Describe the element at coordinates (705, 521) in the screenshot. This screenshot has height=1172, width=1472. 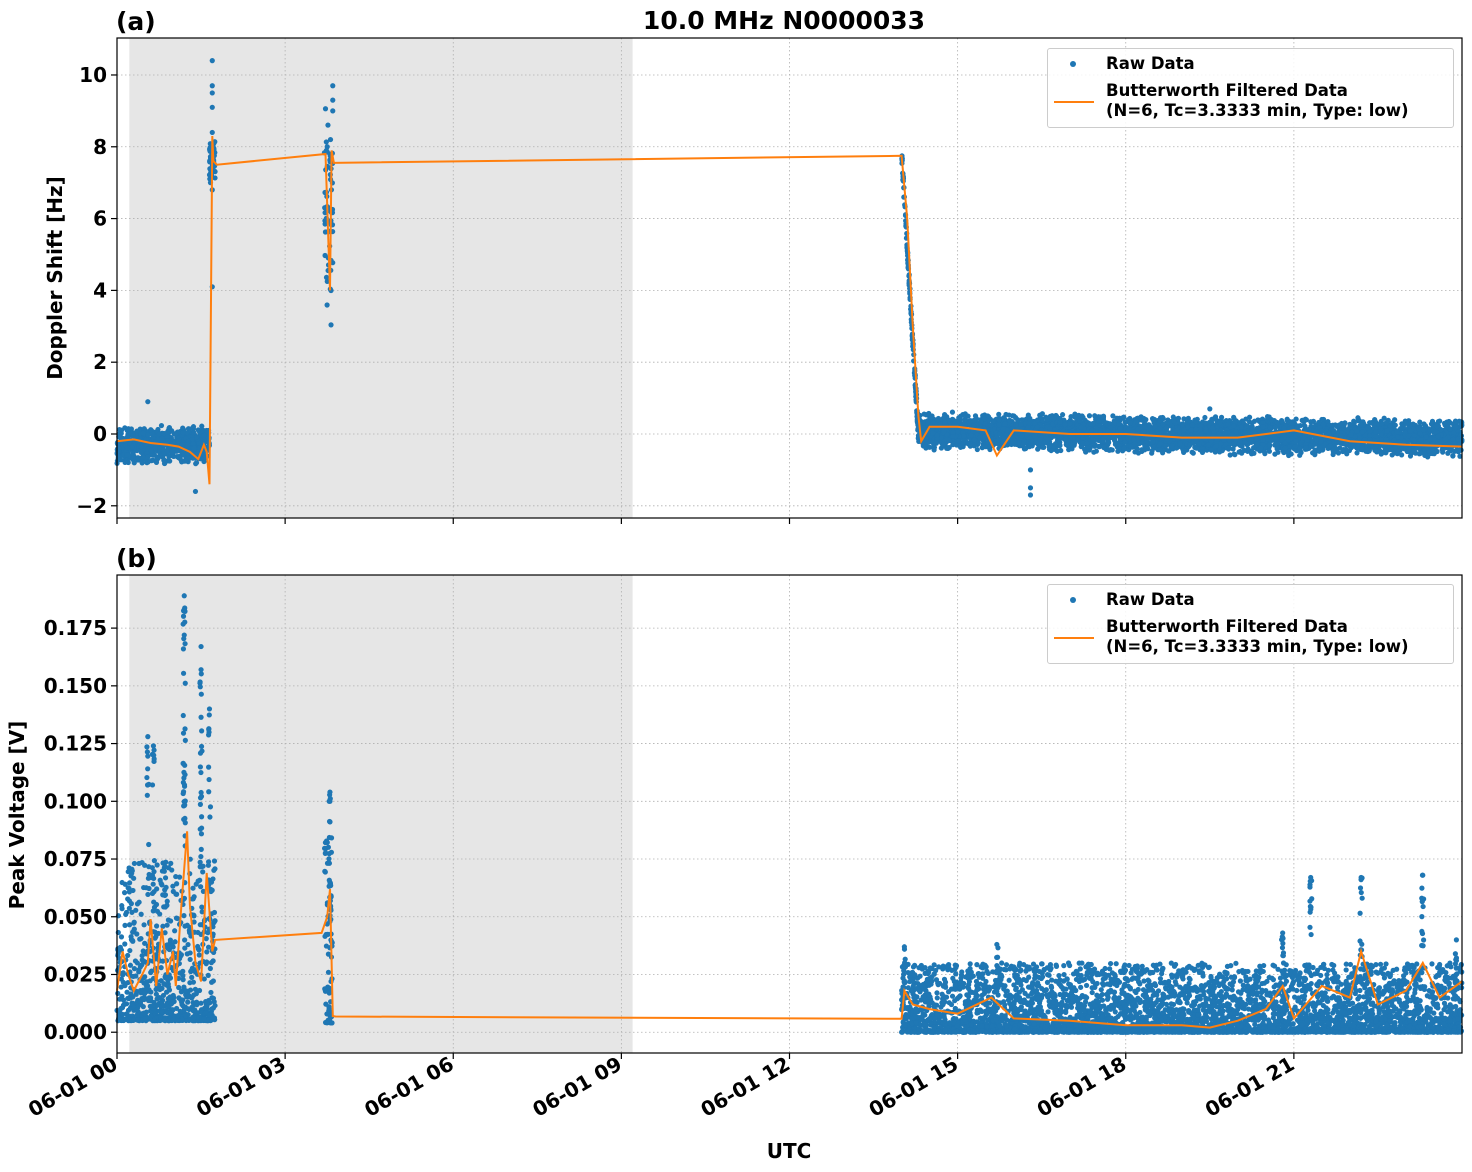
I see `x-ticks-a` at that location.